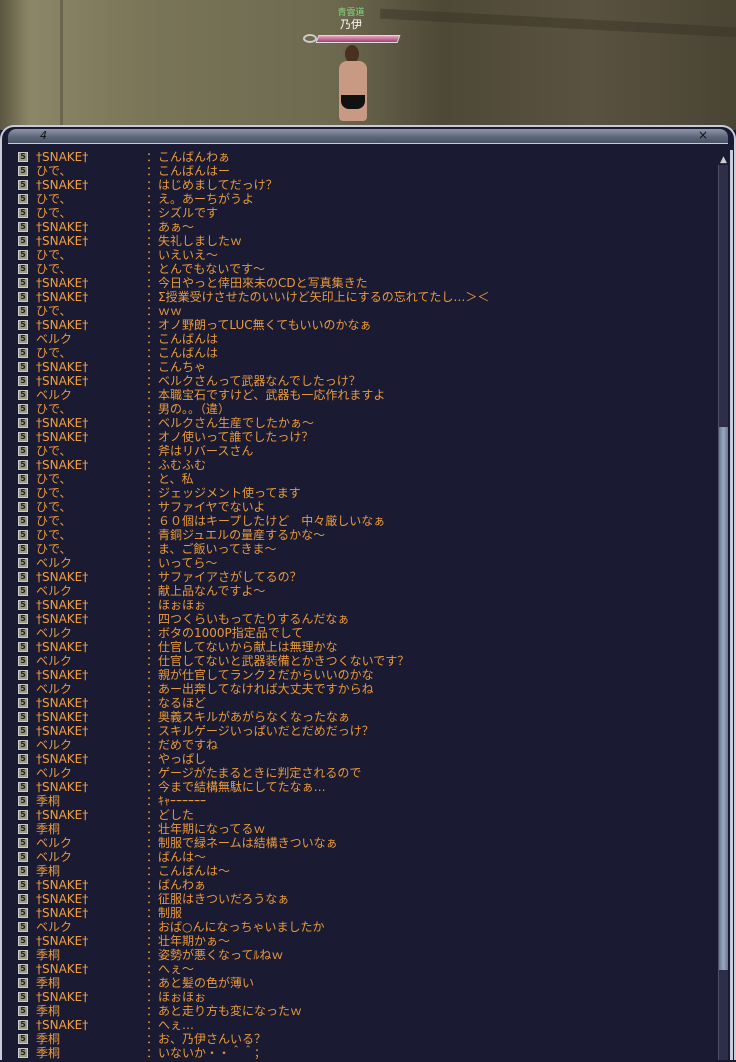  I want to click on message-text: ：こんばんは～, so click(188, 871).